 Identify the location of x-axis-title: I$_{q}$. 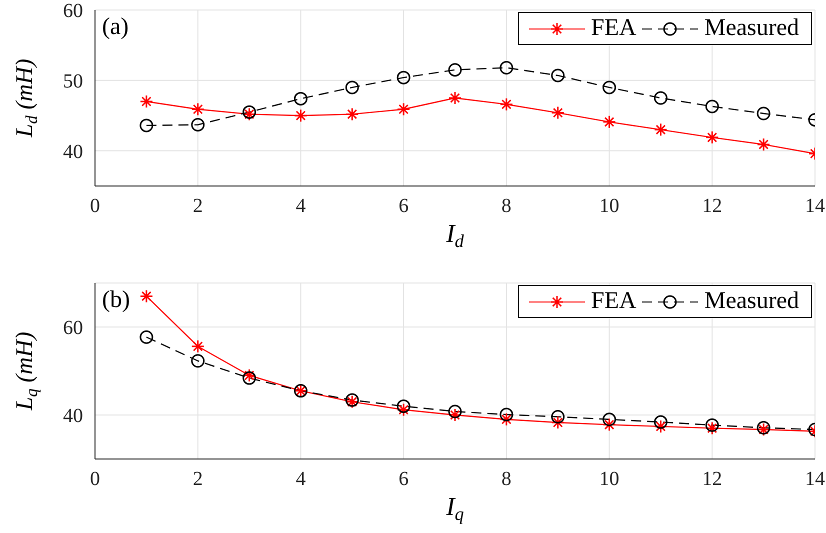
(454, 508).